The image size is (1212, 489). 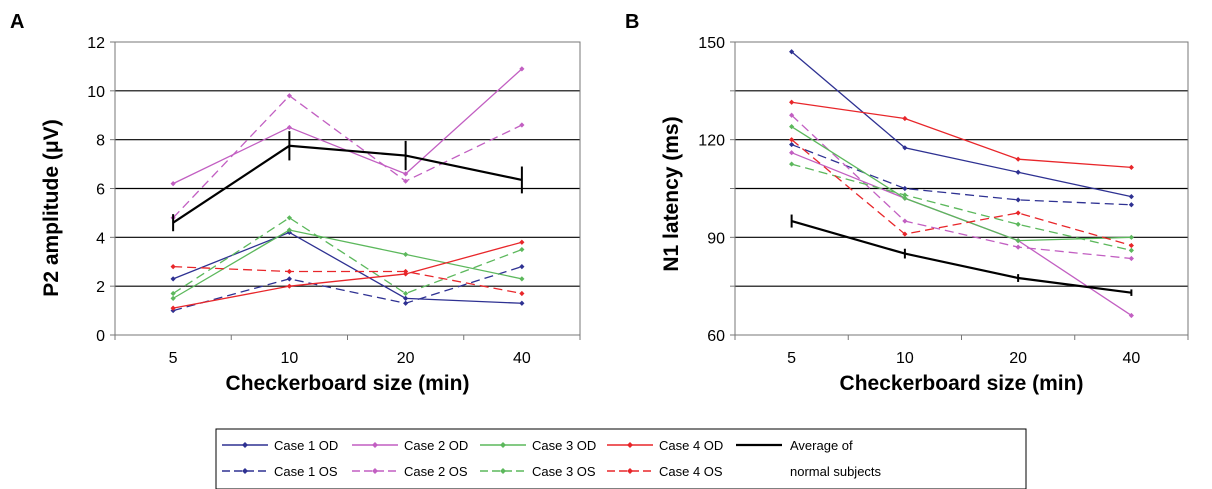 I want to click on y-tick-label: 6, so click(x=100, y=190).